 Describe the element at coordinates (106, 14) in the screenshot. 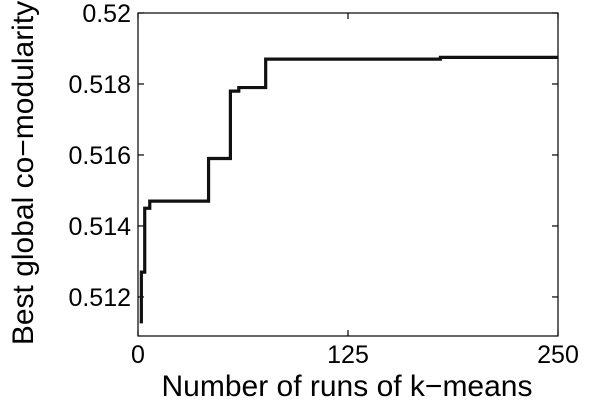

I see `y-tick-label: 0.52` at that location.